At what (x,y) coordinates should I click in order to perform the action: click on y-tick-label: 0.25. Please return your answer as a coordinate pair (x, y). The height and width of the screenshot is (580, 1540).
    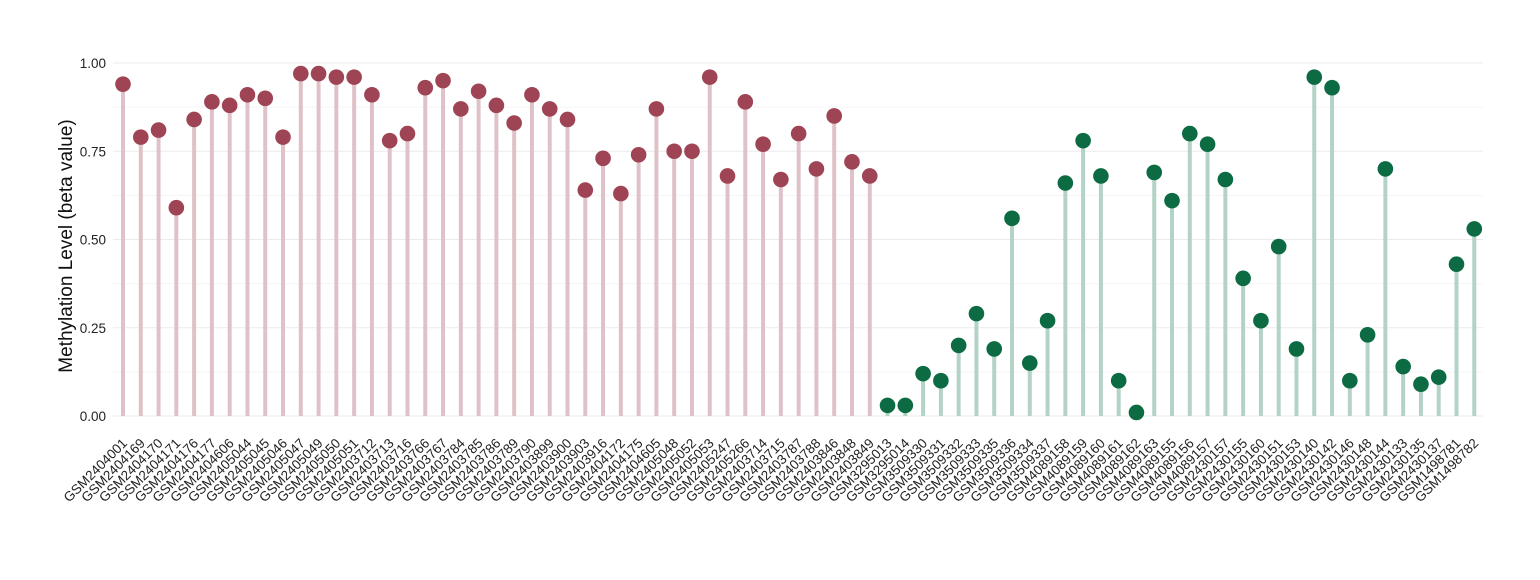
    Looking at the image, I should click on (93, 328).